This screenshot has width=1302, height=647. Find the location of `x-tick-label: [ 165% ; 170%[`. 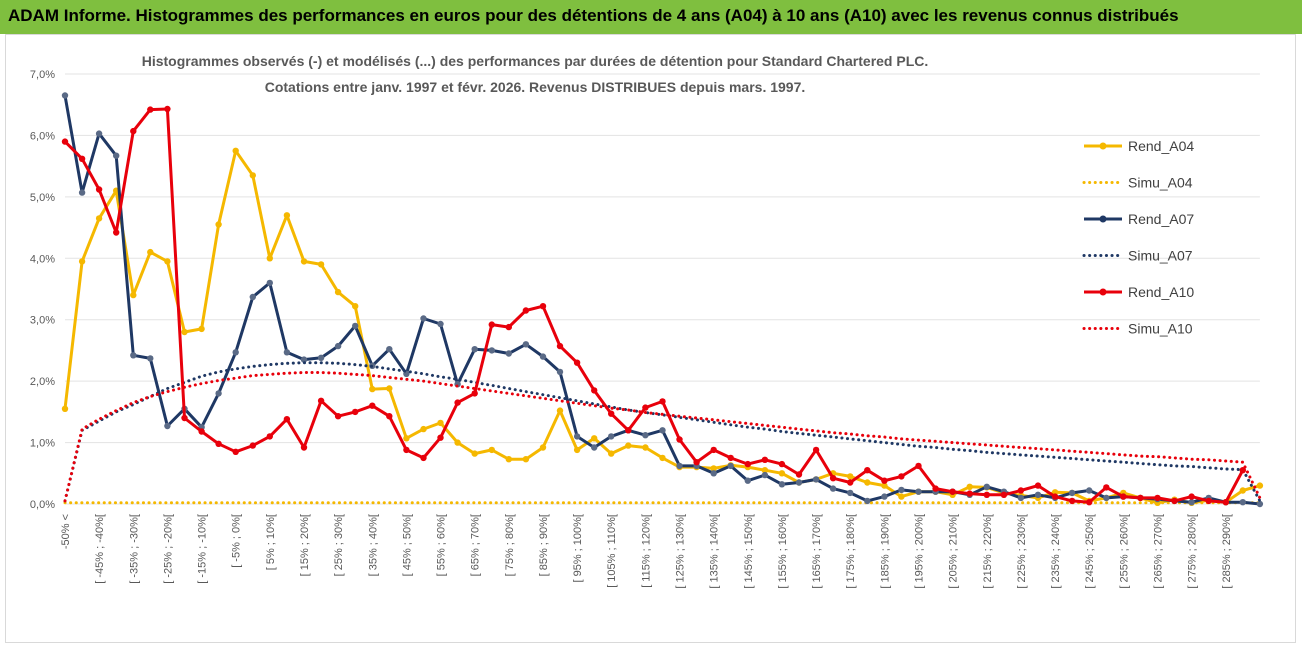

x-tick-label: [ 165% ; 170%[ is located at coordinates (817, 551).